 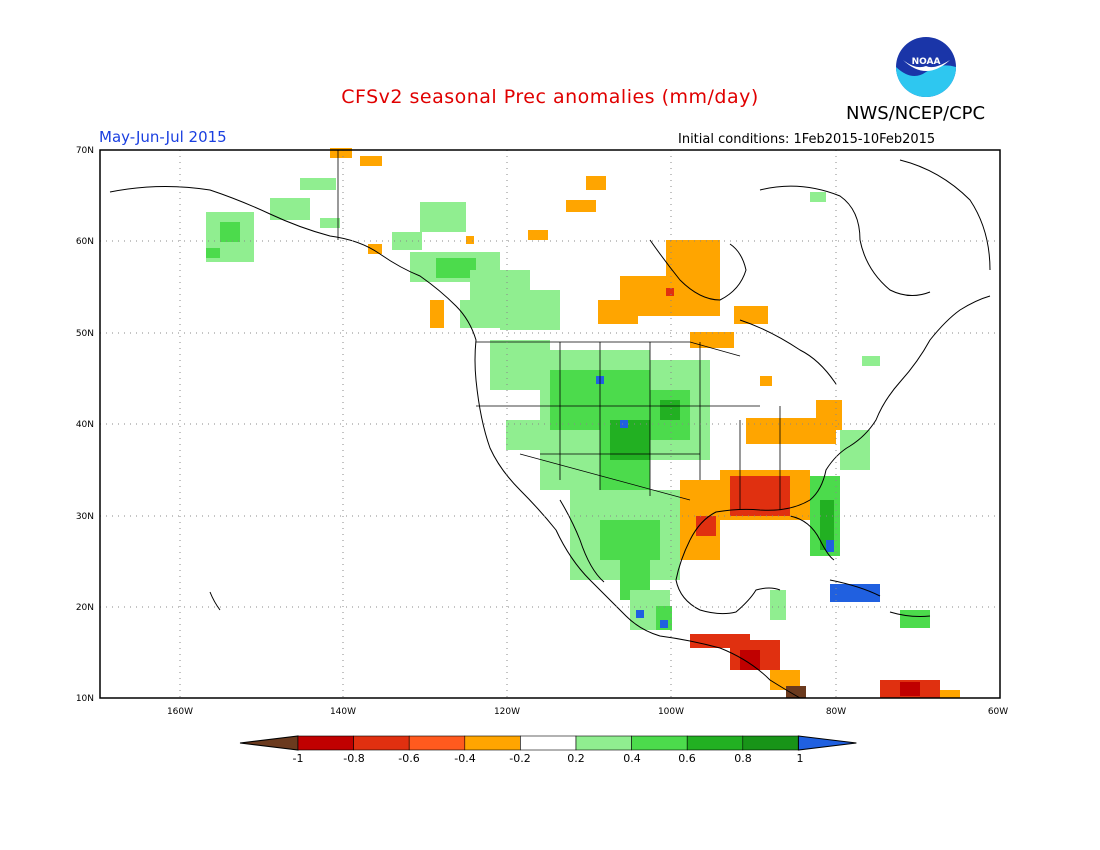 I want to click on lat-tick: 40N, so click(x=85, y=425).